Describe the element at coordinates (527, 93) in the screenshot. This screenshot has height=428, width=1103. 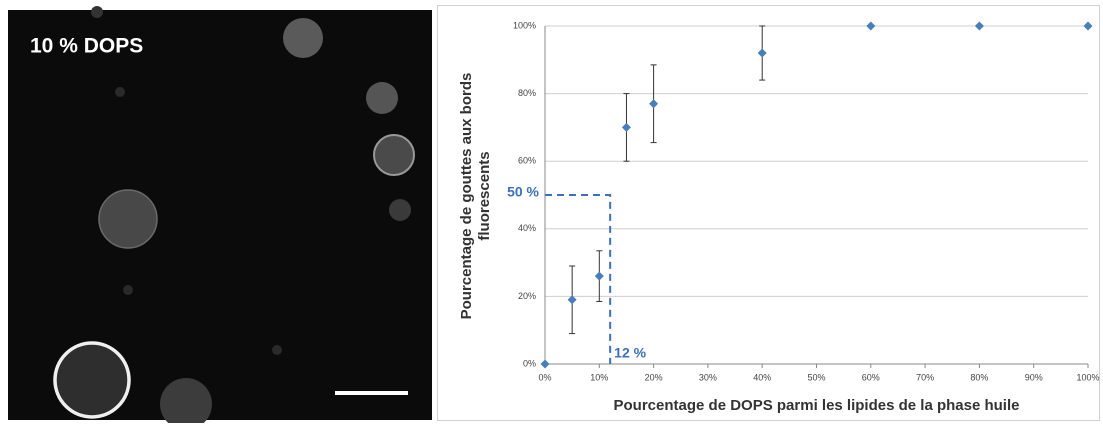
I see `y-tick-label: 80%` at that location.